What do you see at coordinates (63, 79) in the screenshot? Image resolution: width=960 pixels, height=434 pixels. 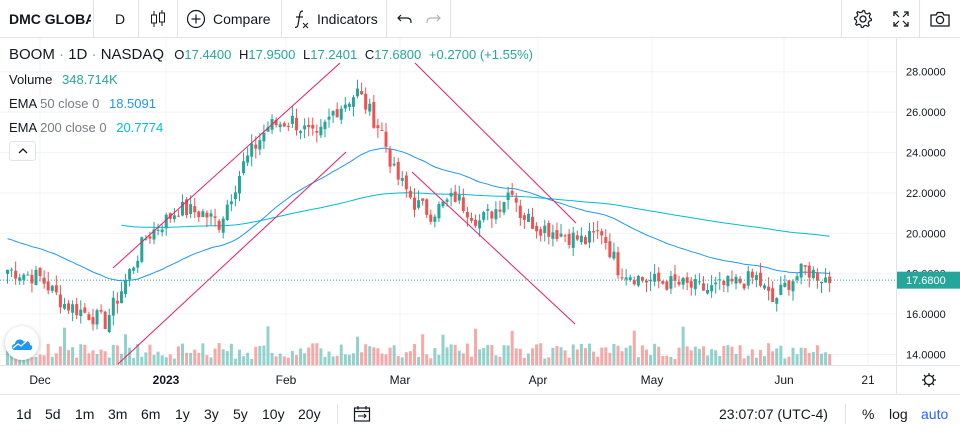 I see `volume-legend: Volume 348.714K` at bounding box center [63, 79].